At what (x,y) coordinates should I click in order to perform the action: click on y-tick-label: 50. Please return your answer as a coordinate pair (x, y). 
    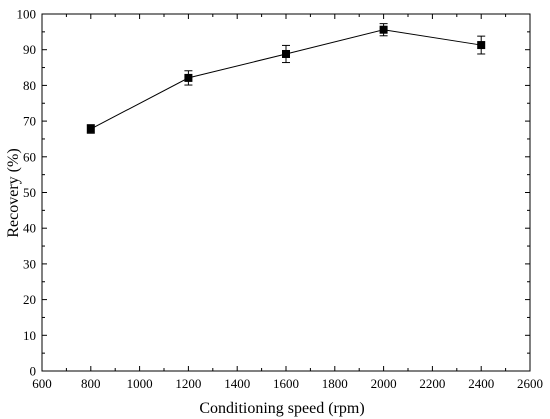
    Looking at the image, I should click on (29, 192).